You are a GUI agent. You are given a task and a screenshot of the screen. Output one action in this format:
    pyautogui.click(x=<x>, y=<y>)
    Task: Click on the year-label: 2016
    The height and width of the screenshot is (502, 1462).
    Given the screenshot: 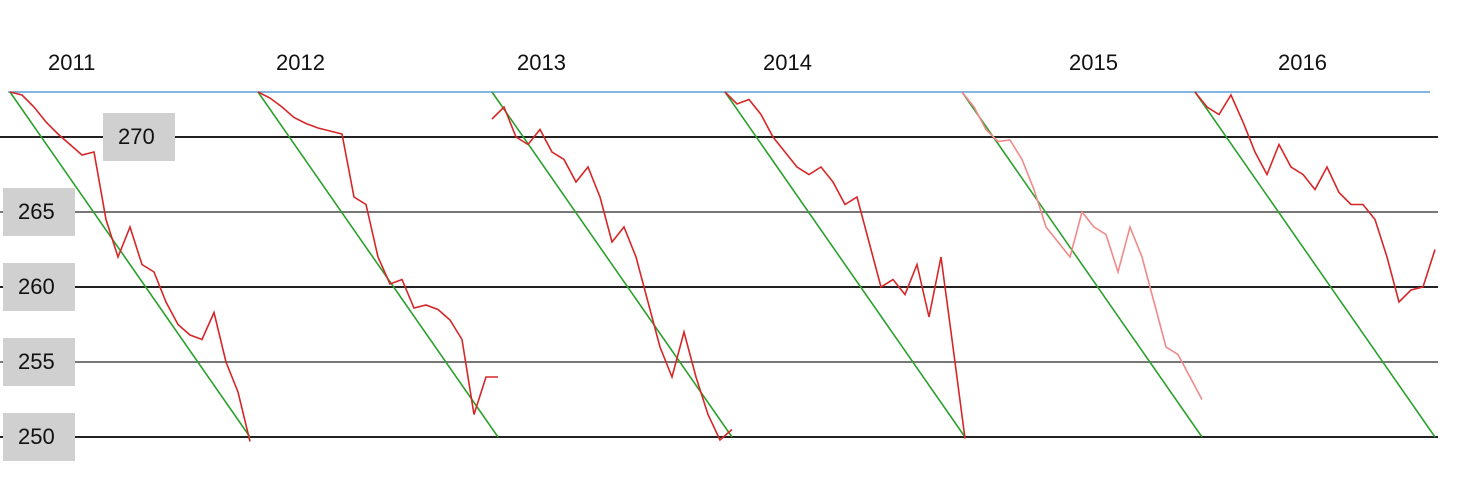 What is the action you would take?
    pyautogui.click(x=1302, y=62)
    